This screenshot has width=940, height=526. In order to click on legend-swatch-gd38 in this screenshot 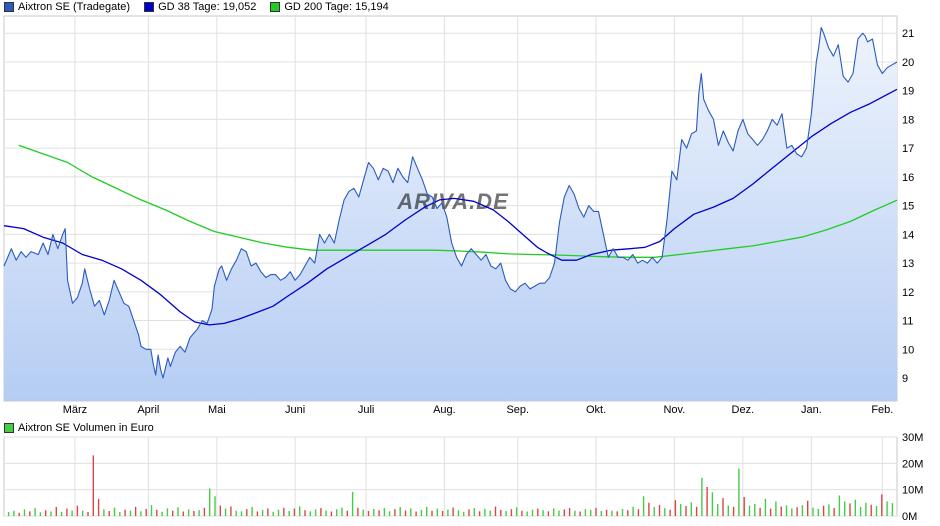, I will do `click(149, 7)`.